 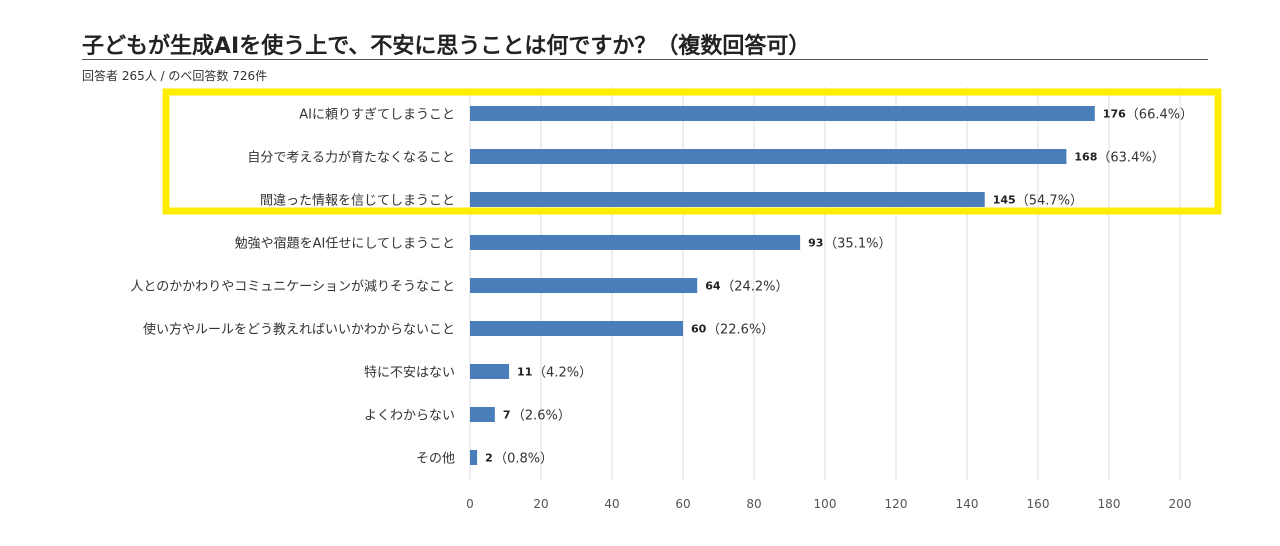 What do you see at coordinates (896, 504) in the screenshot?
I see `x-tick-label: 120` at bounding box center [896, 504].